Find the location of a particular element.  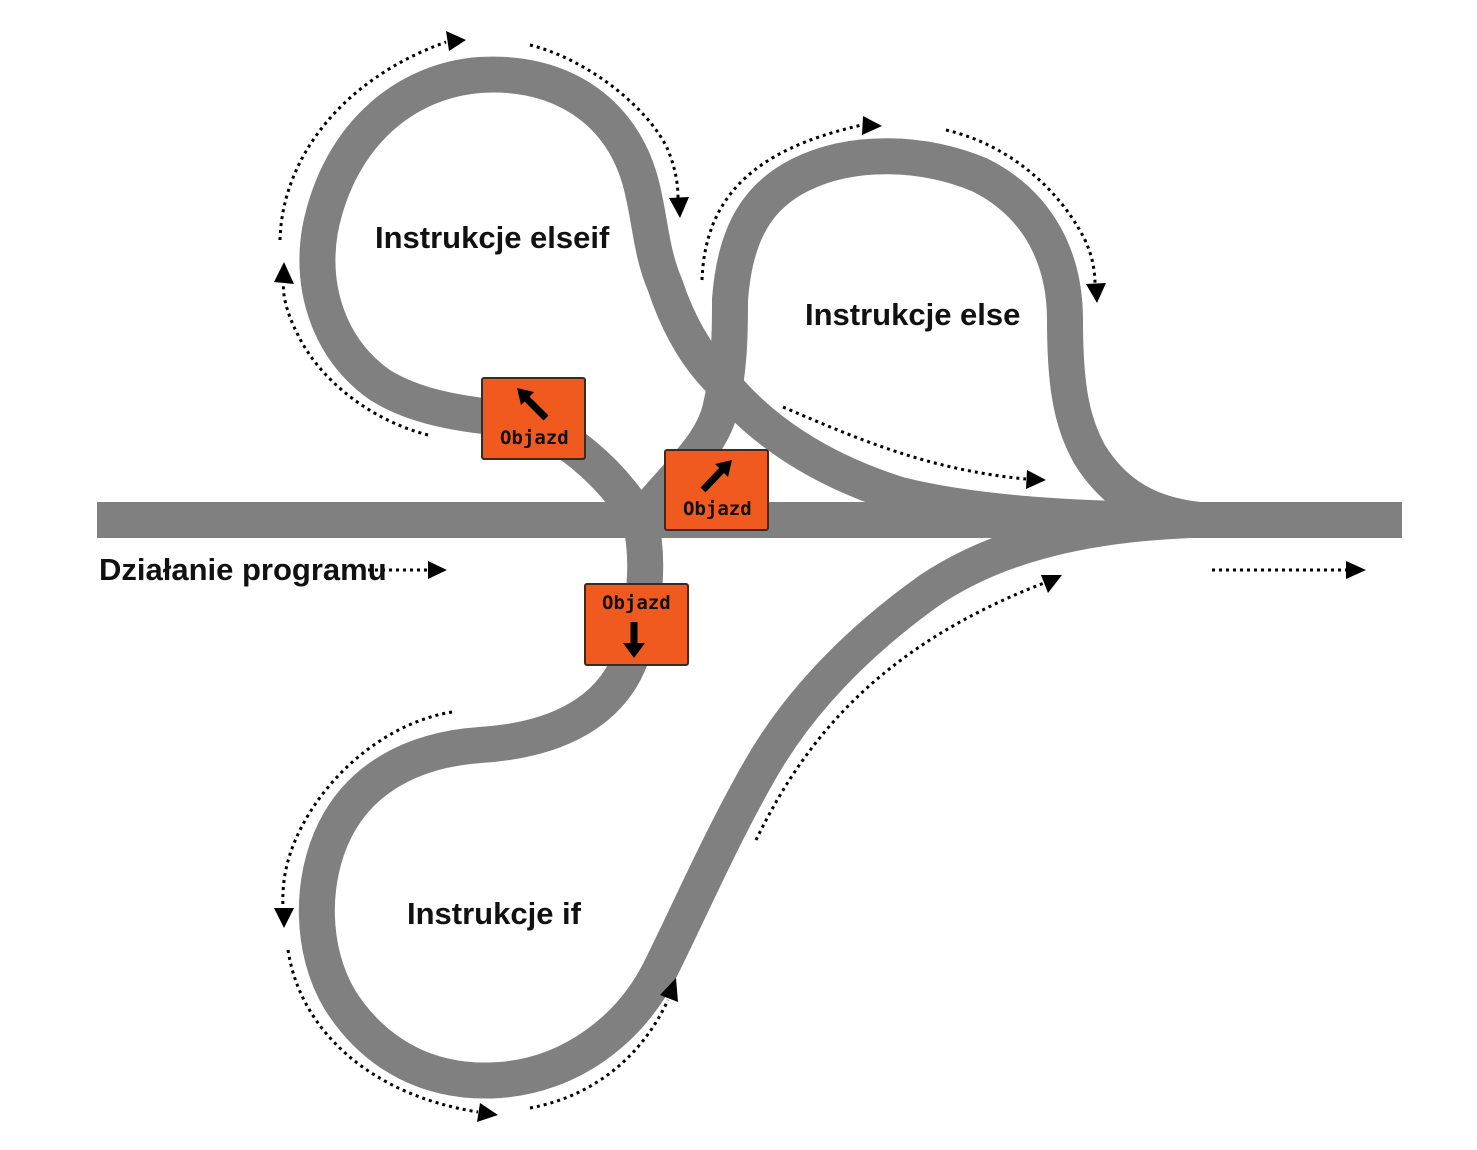

else-up-arrowhead is located at coordinates (872, 125).